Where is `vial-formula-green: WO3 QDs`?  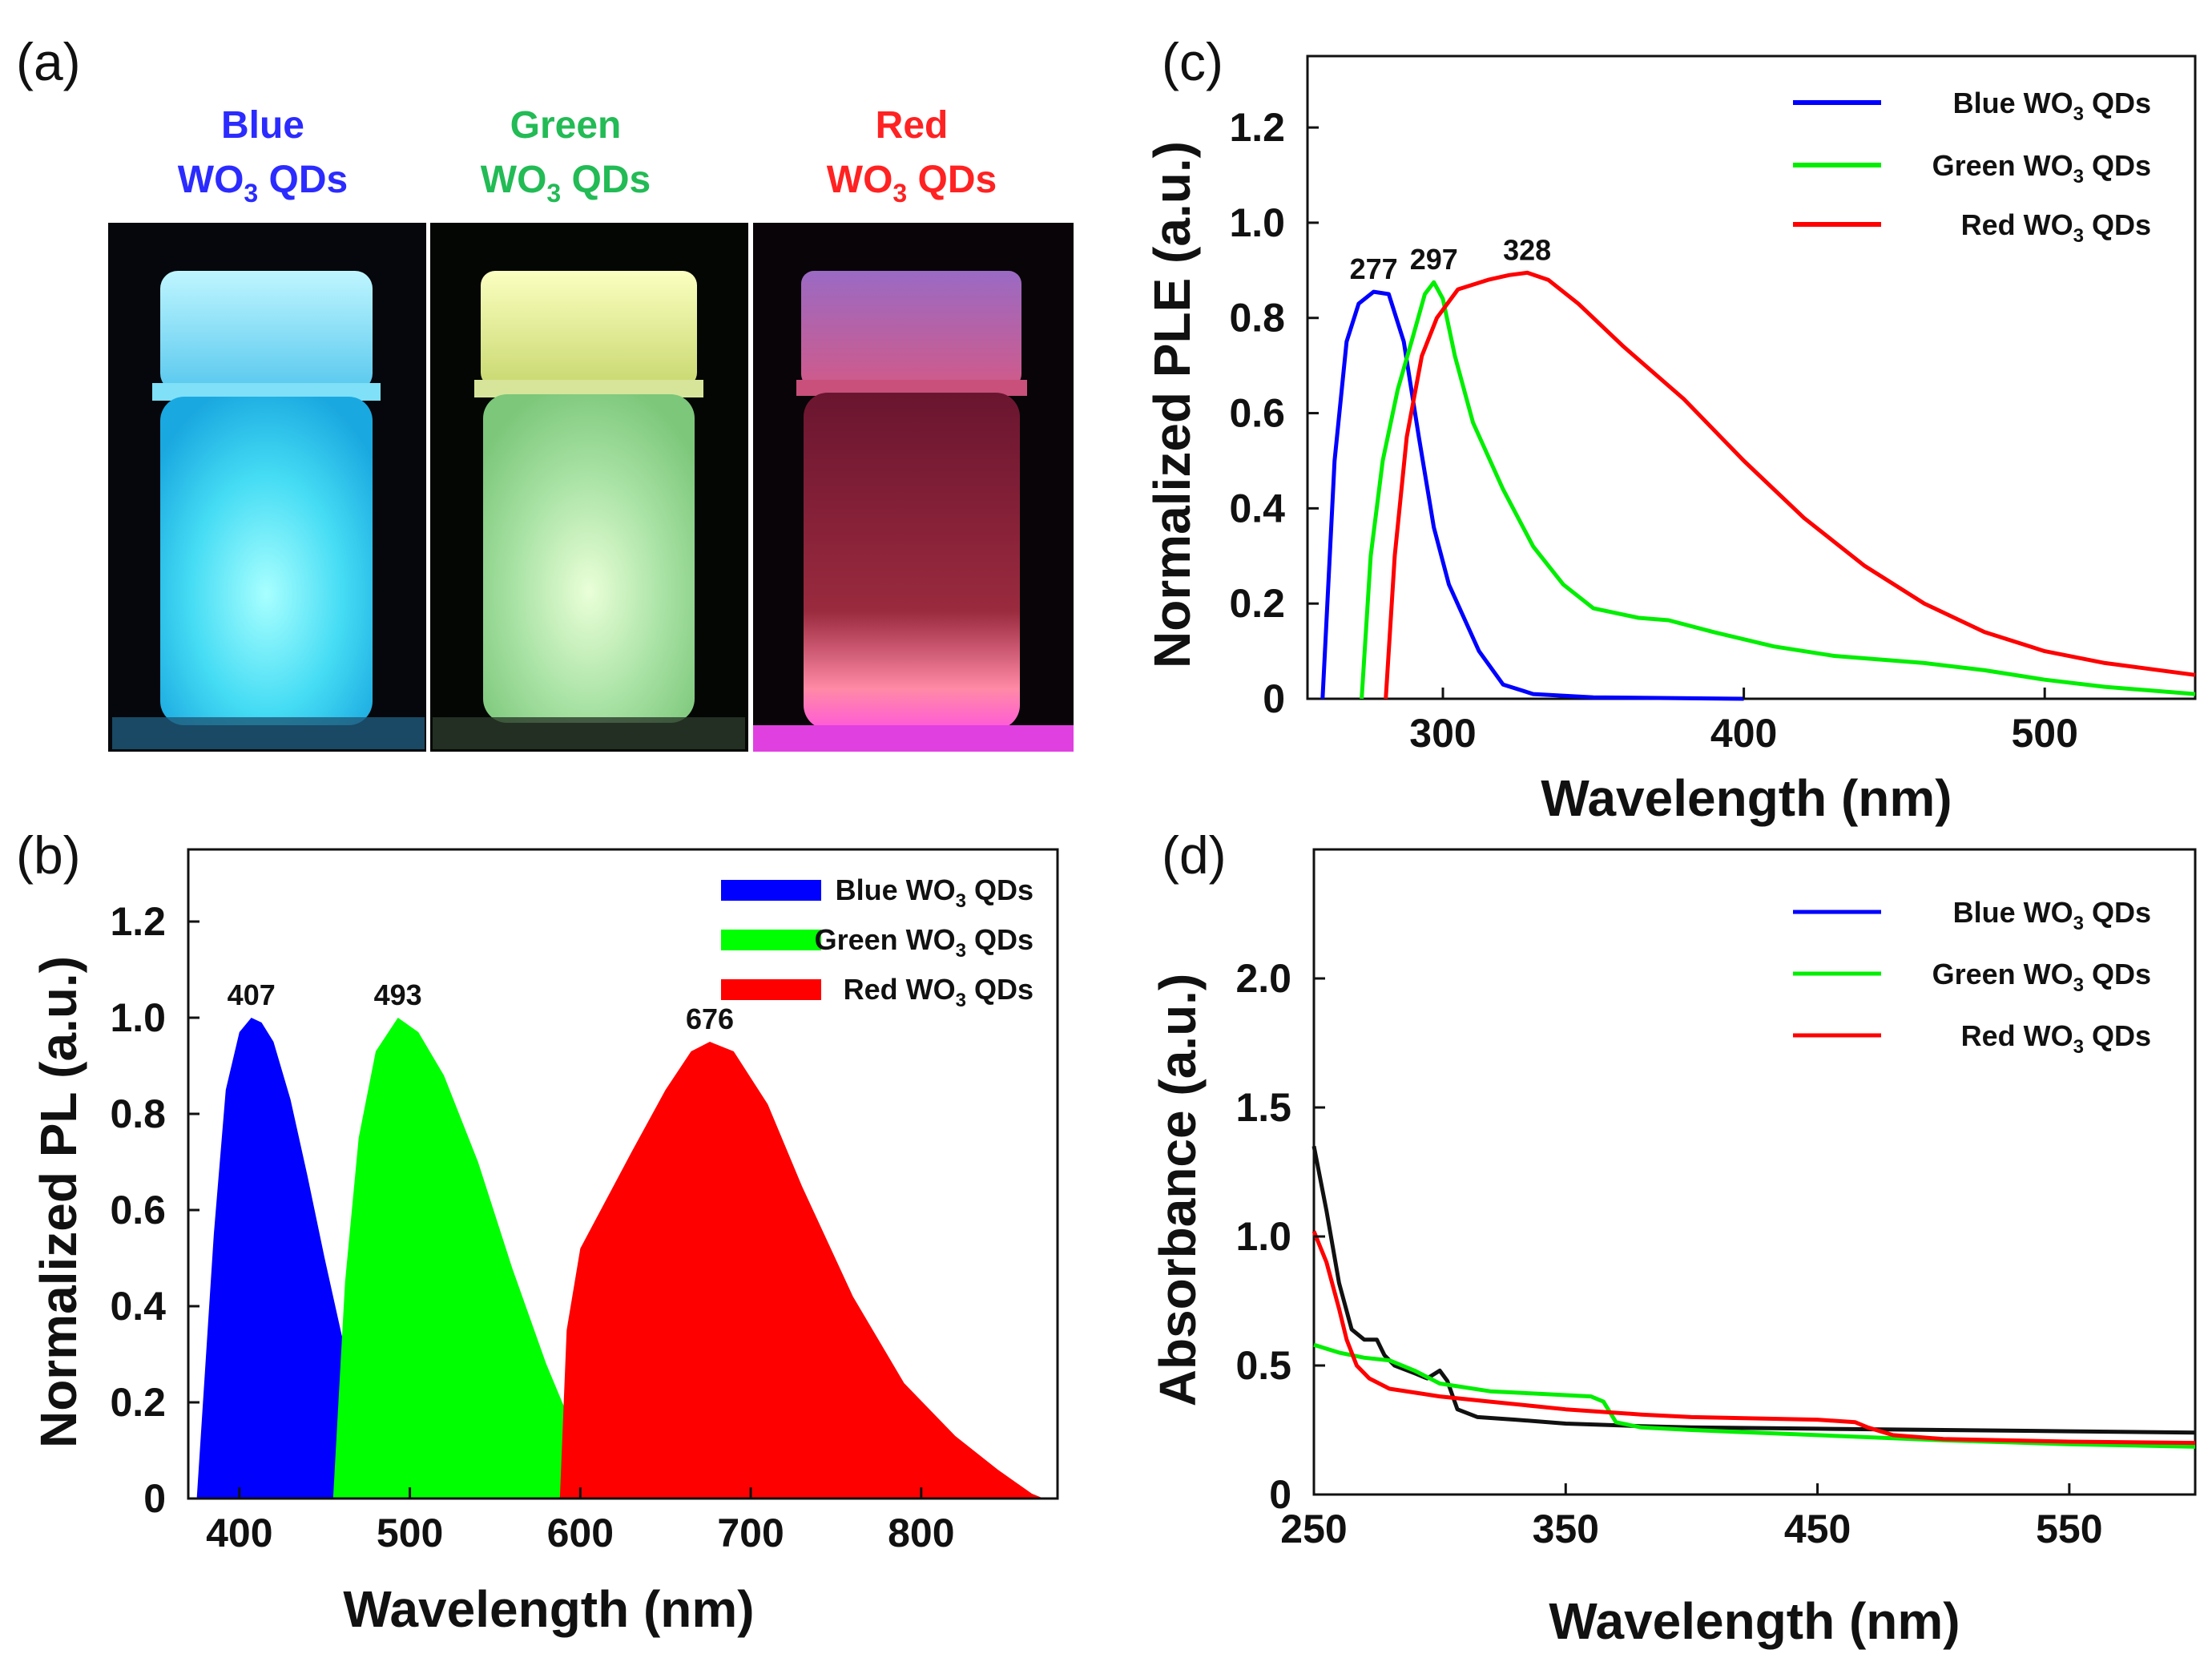
vial-formula-green: WO3 QDs is located at coordinates (566, 183).